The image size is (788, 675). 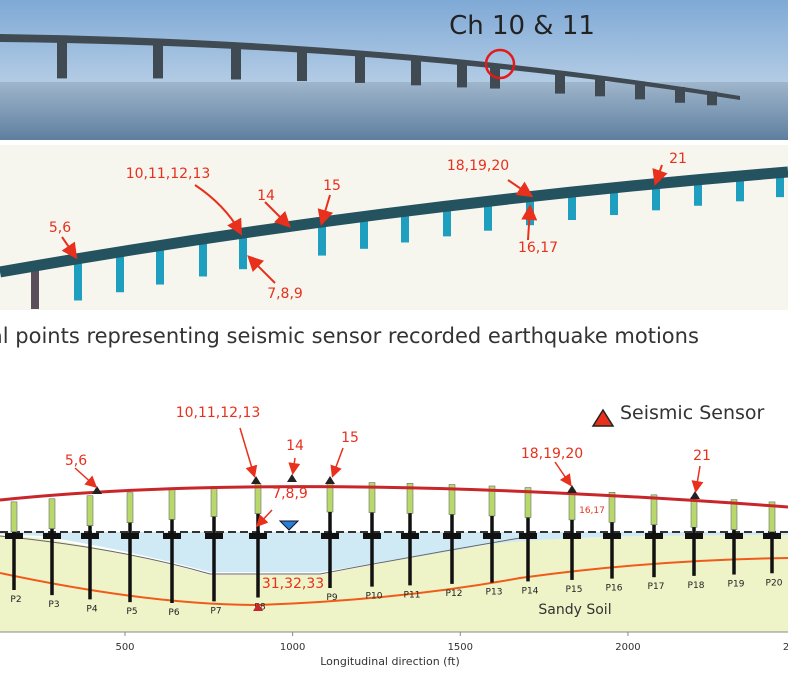 I want to click on model-label: 16,17, so click(x=538, y=248).